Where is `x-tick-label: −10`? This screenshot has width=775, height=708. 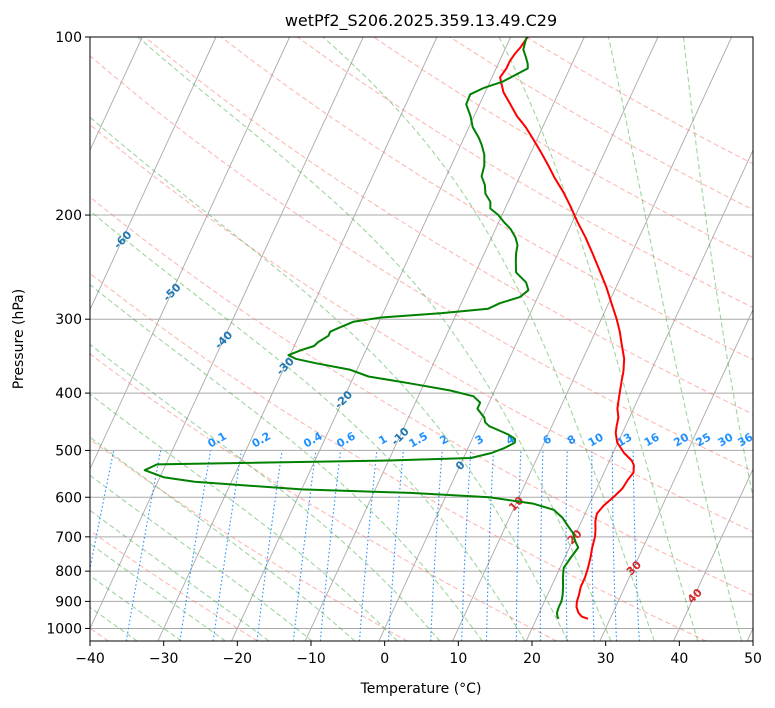 x-tick-label: −10 is located at coordinates (311, 659).